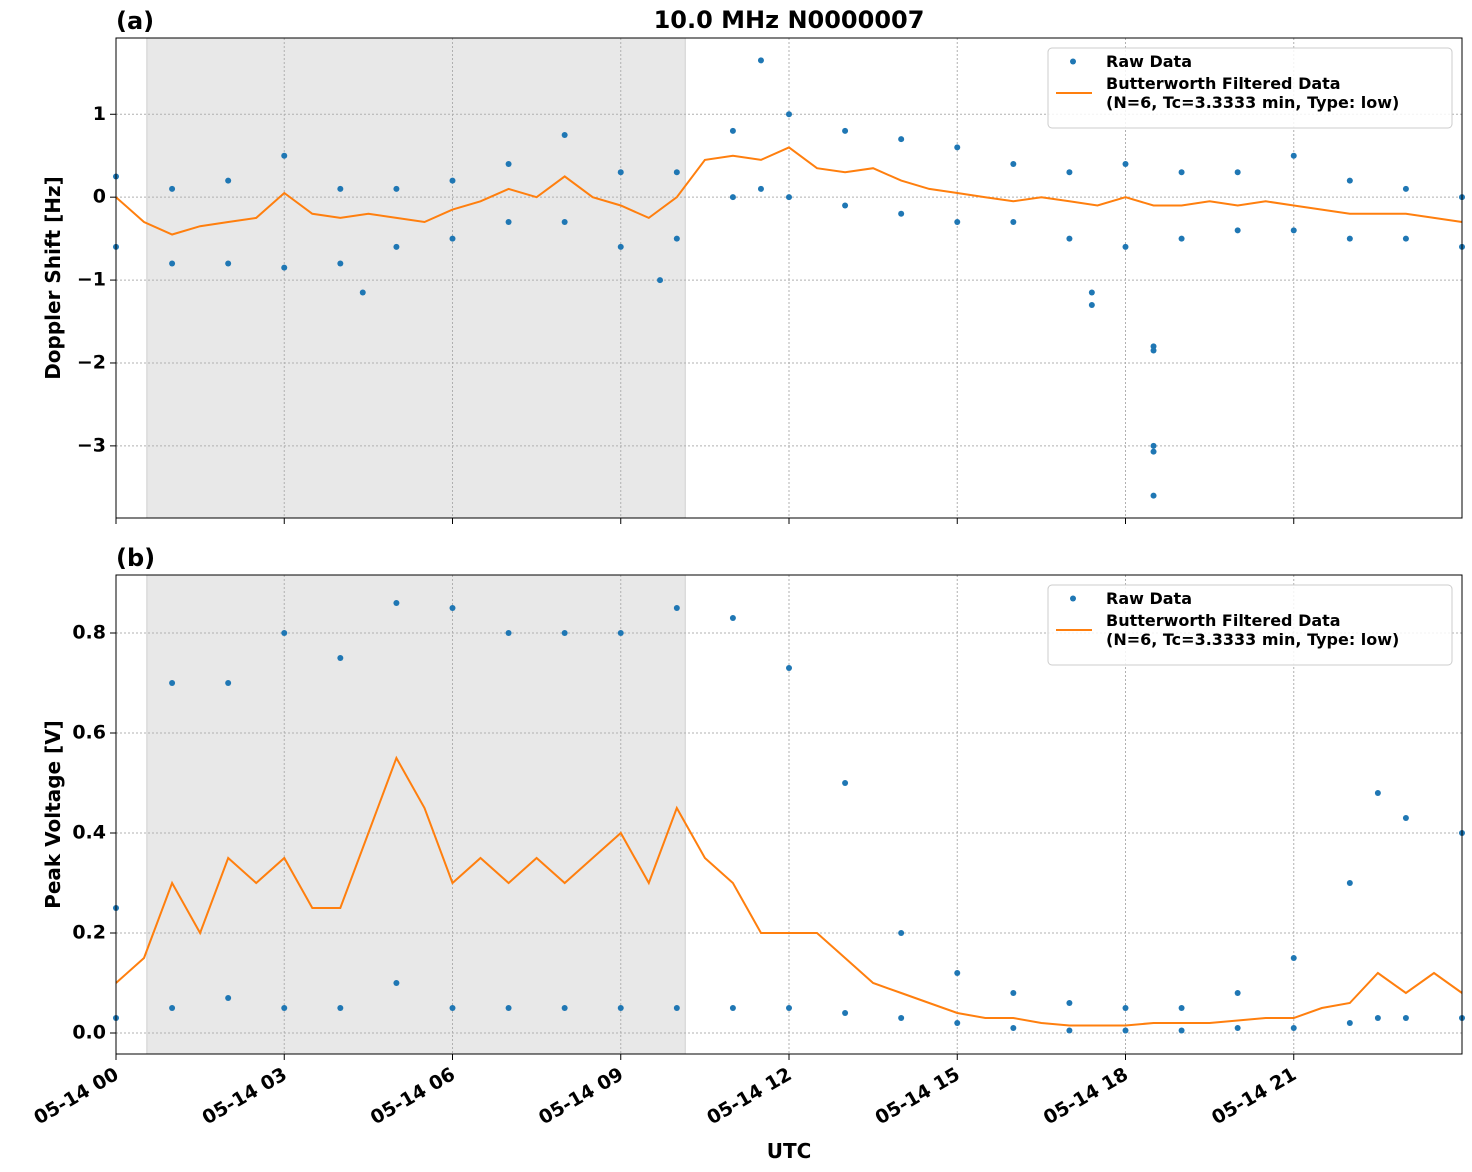 This screenshot has width=1472, height=1172. What do you see at coordinates (89, 833) in the screenshot?
I see `y-tick-label: 0.4` at bounding box center [89, 833].